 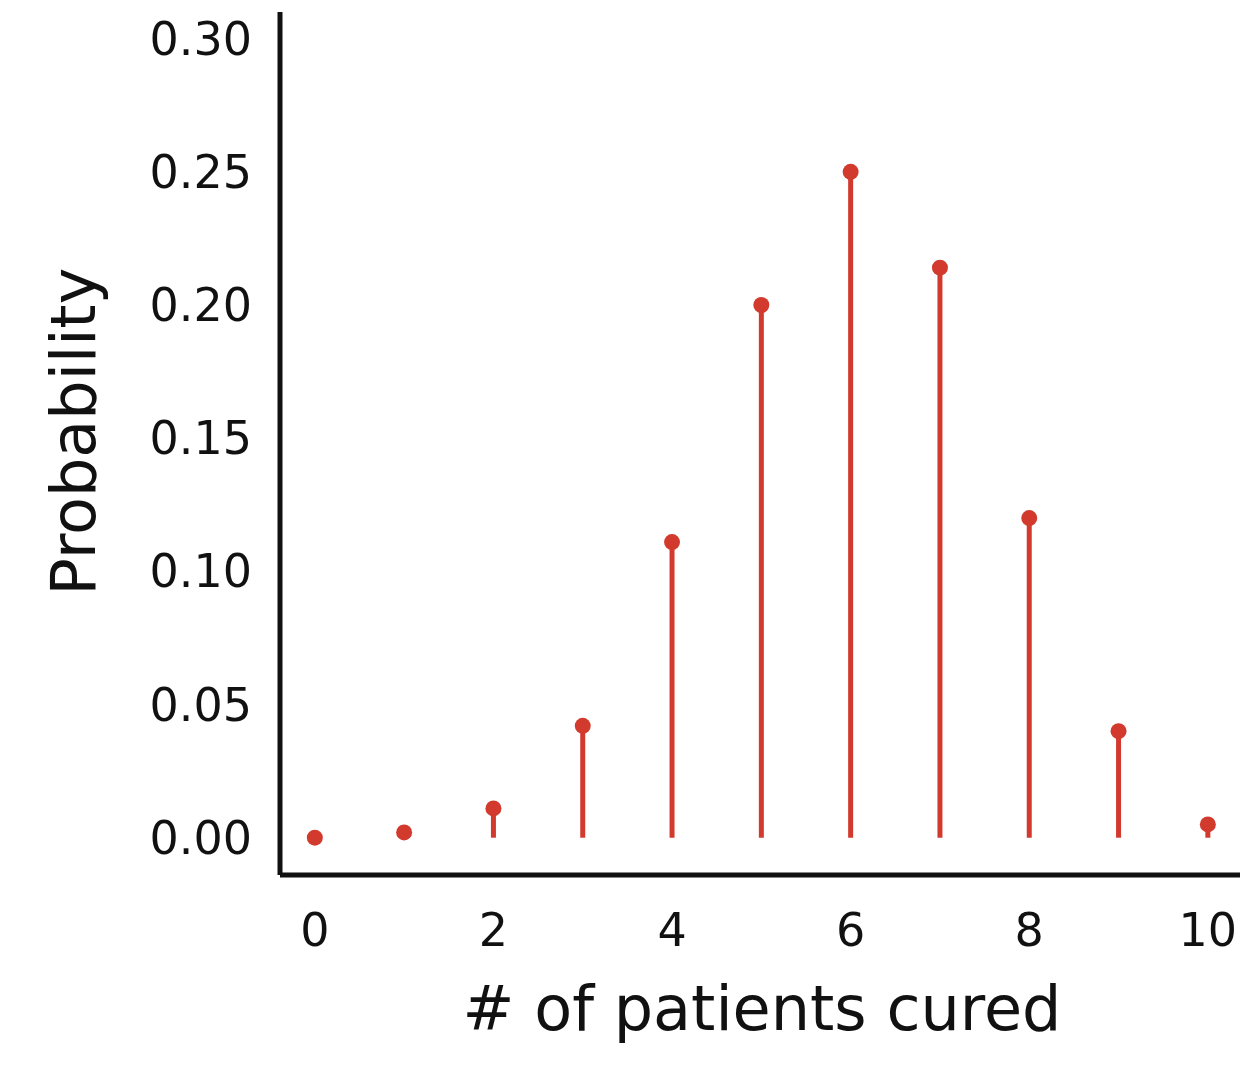 What do you see at coordinates (1208, 930) in the screenshot?
I see `x-tick-label: 10` at bounding box center [1208, 930].